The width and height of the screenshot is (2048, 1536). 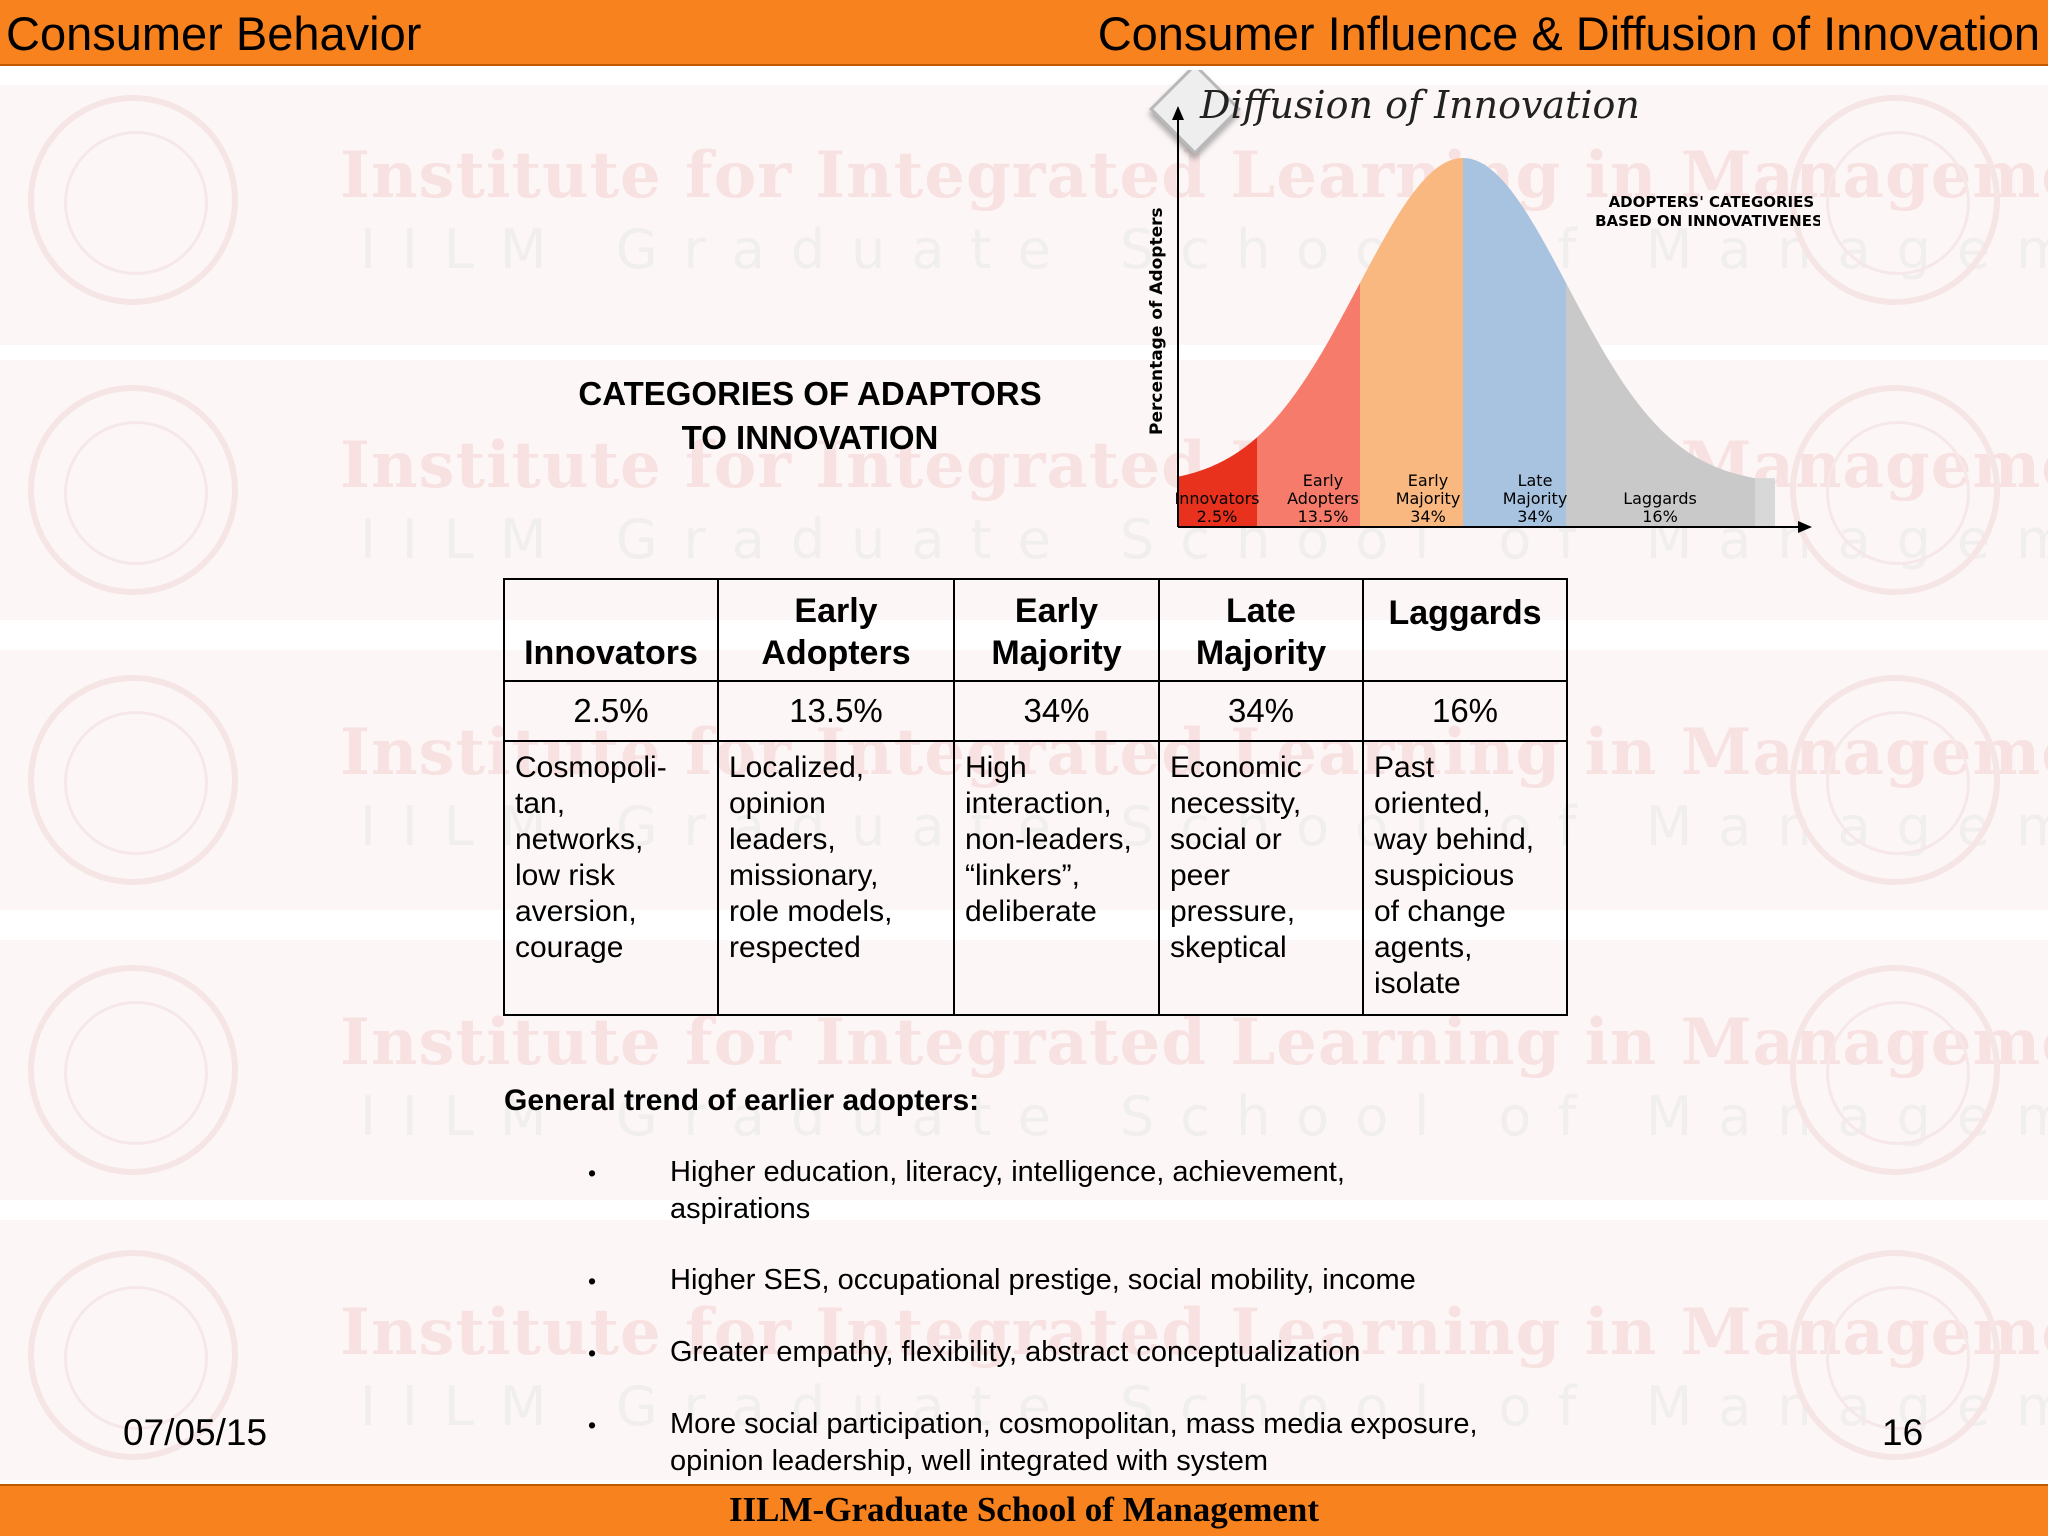 What do you see at coordinates (1216, 498) in the screenshot?
I see `chart-category-label: Innovators` at bounding box center [1216, 498].